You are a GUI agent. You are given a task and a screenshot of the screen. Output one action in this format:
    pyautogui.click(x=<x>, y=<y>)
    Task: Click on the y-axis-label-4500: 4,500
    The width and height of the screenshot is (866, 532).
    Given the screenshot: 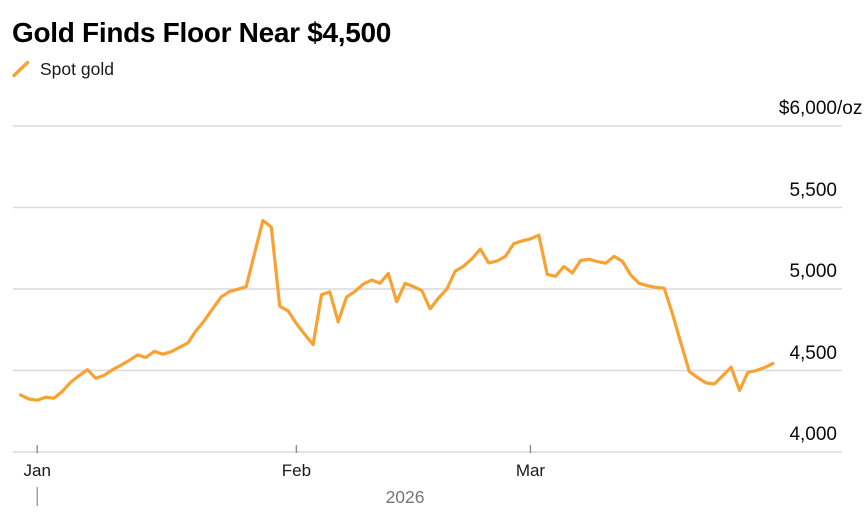 What is the action you would take?
    pyautogui.click(x=813, y=353)
    